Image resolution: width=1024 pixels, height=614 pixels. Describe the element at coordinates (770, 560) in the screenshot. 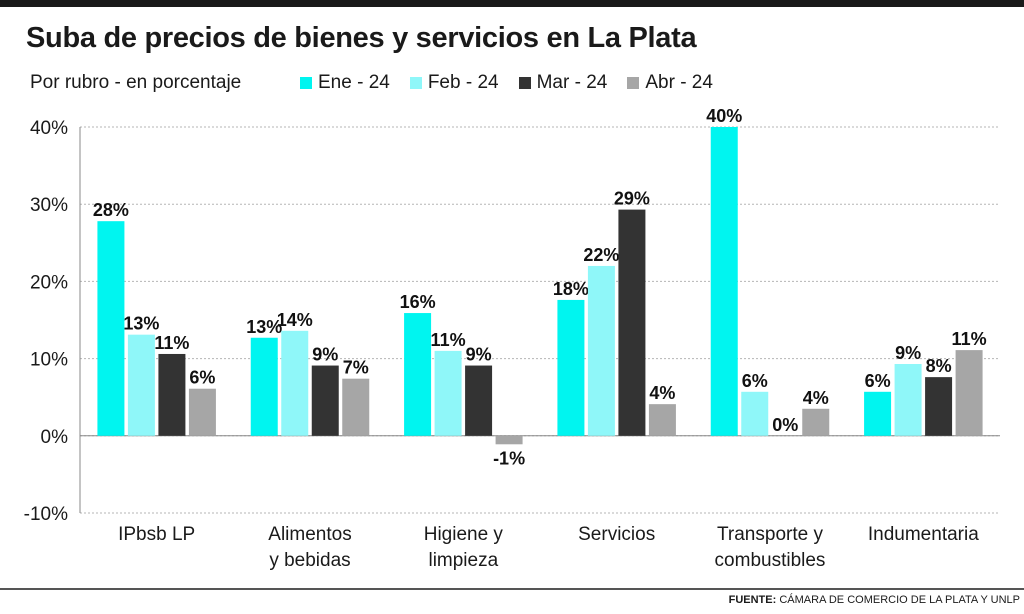

I see `x-category-label: combustibles` at that location.